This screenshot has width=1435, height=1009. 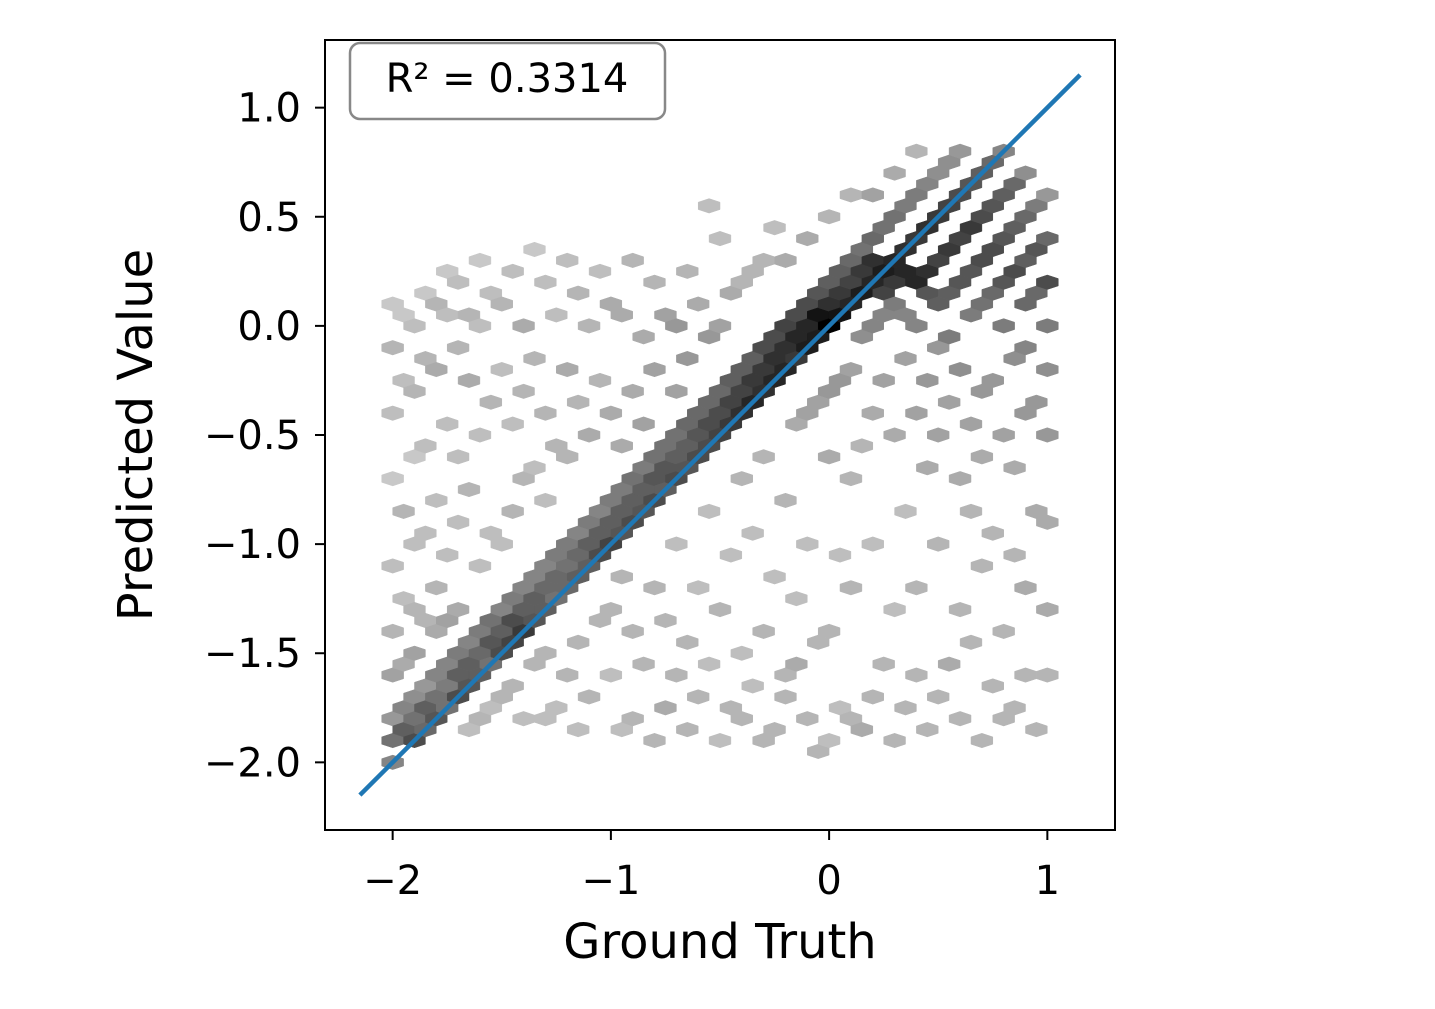 What do you see at coordinates (719, 942) in the screenshot?
I see `x-axis-title: Ground Truth` at bounding box center [719, 942].